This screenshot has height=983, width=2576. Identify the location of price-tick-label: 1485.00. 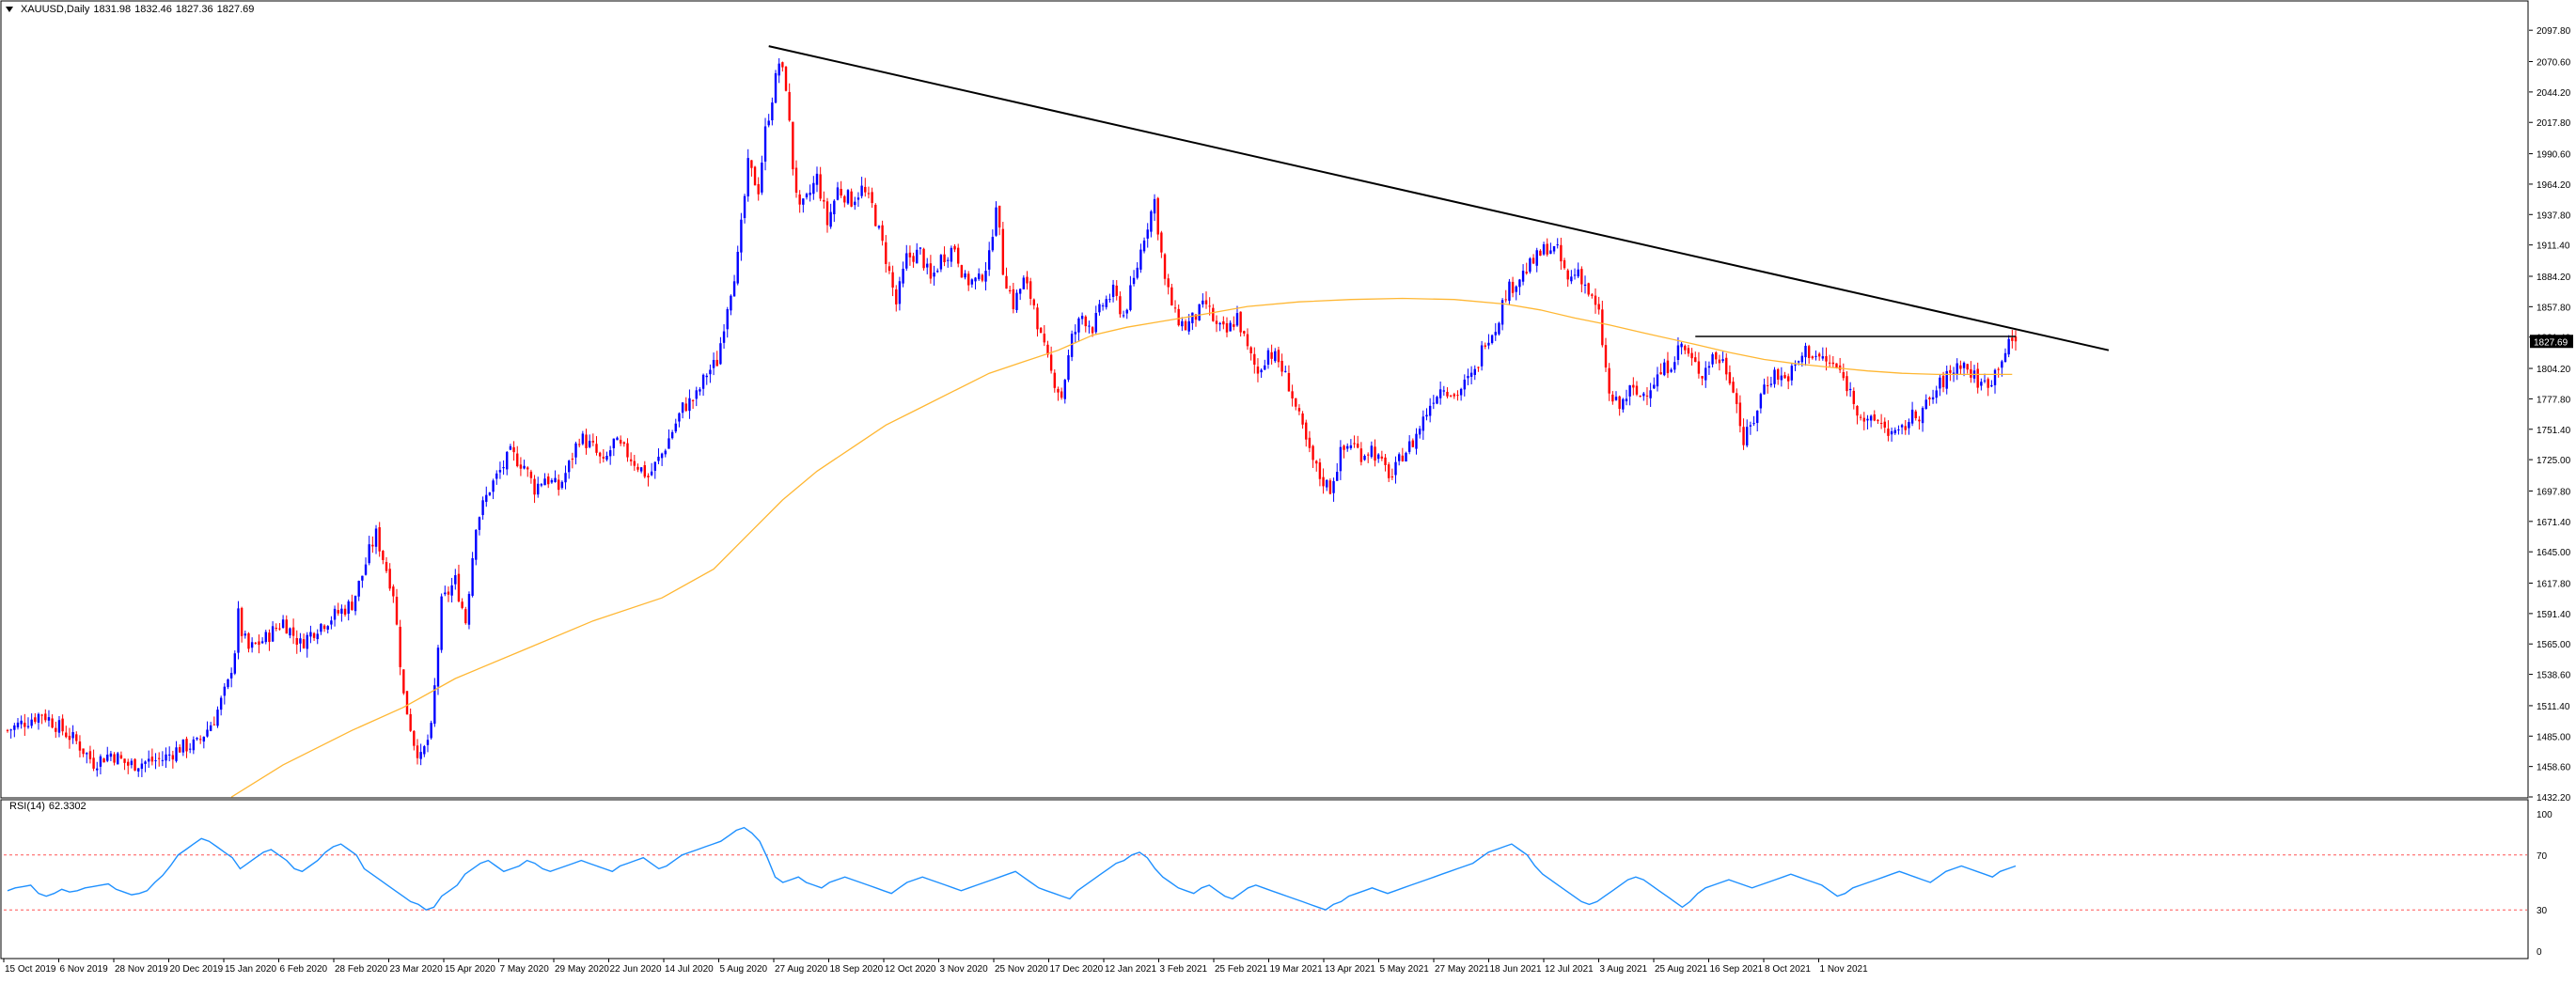
(2554, 737).